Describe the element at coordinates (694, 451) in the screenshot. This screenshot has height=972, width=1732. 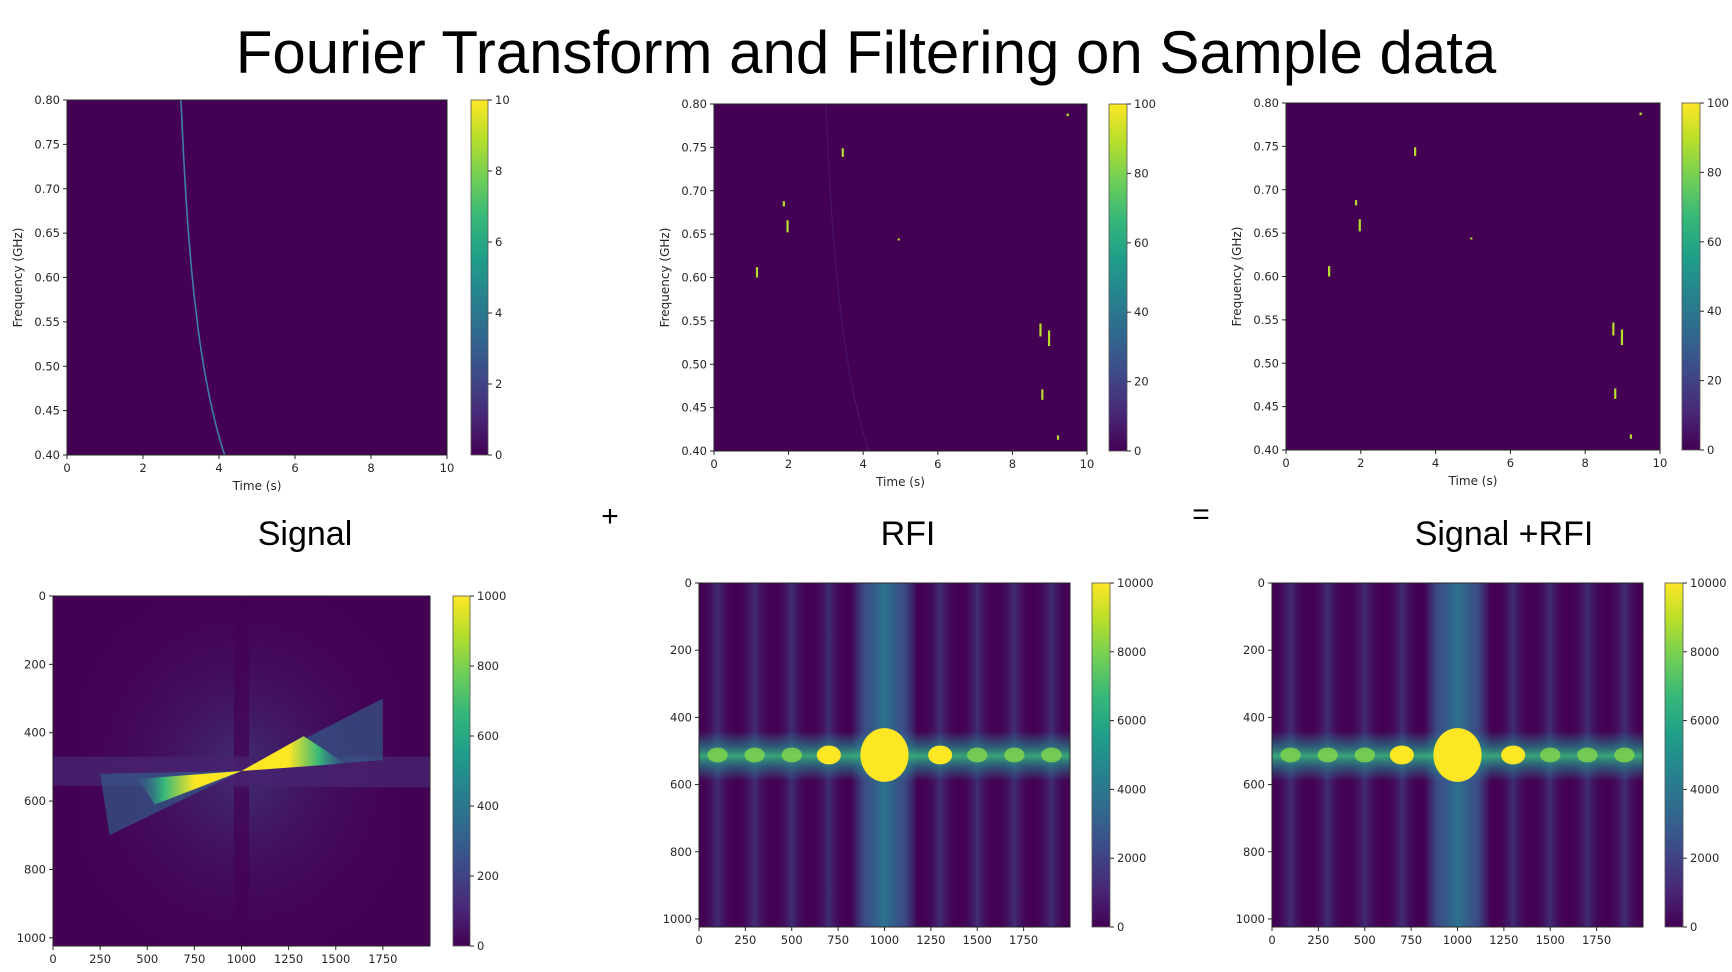
I see `y-tick-label: 0.40` at that location.